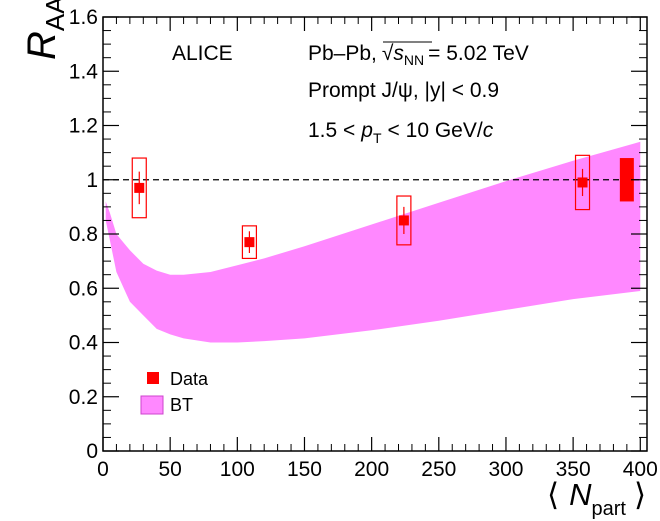 This screenshot has width=660, height=521. I want to click on legend-bt-label: BT, so click(181, 405).